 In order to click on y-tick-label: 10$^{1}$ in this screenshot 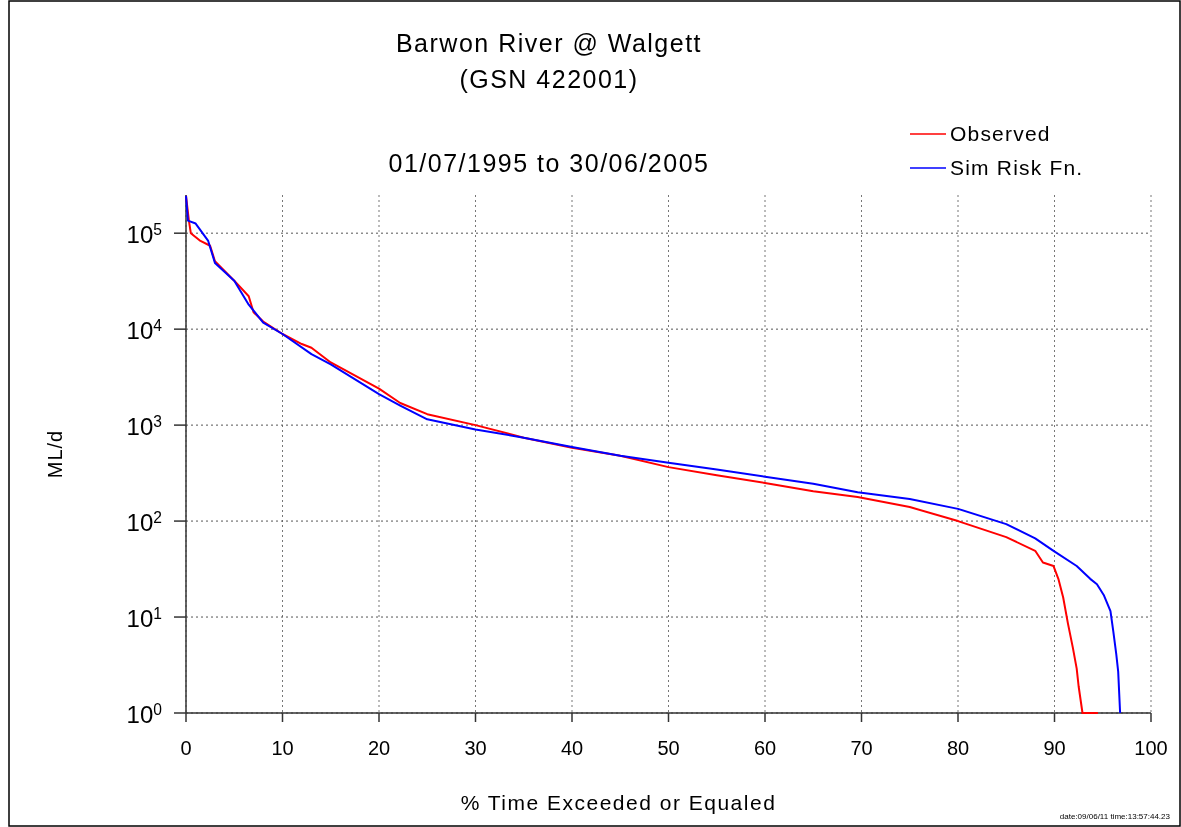, I will do `click(144, 618)`.